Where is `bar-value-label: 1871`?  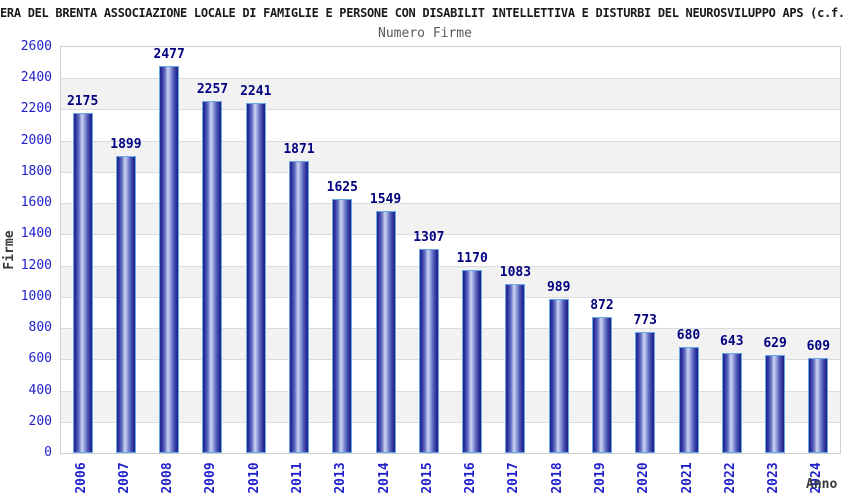
bar-value-label: 1871 is located at coordinates (299, 149).